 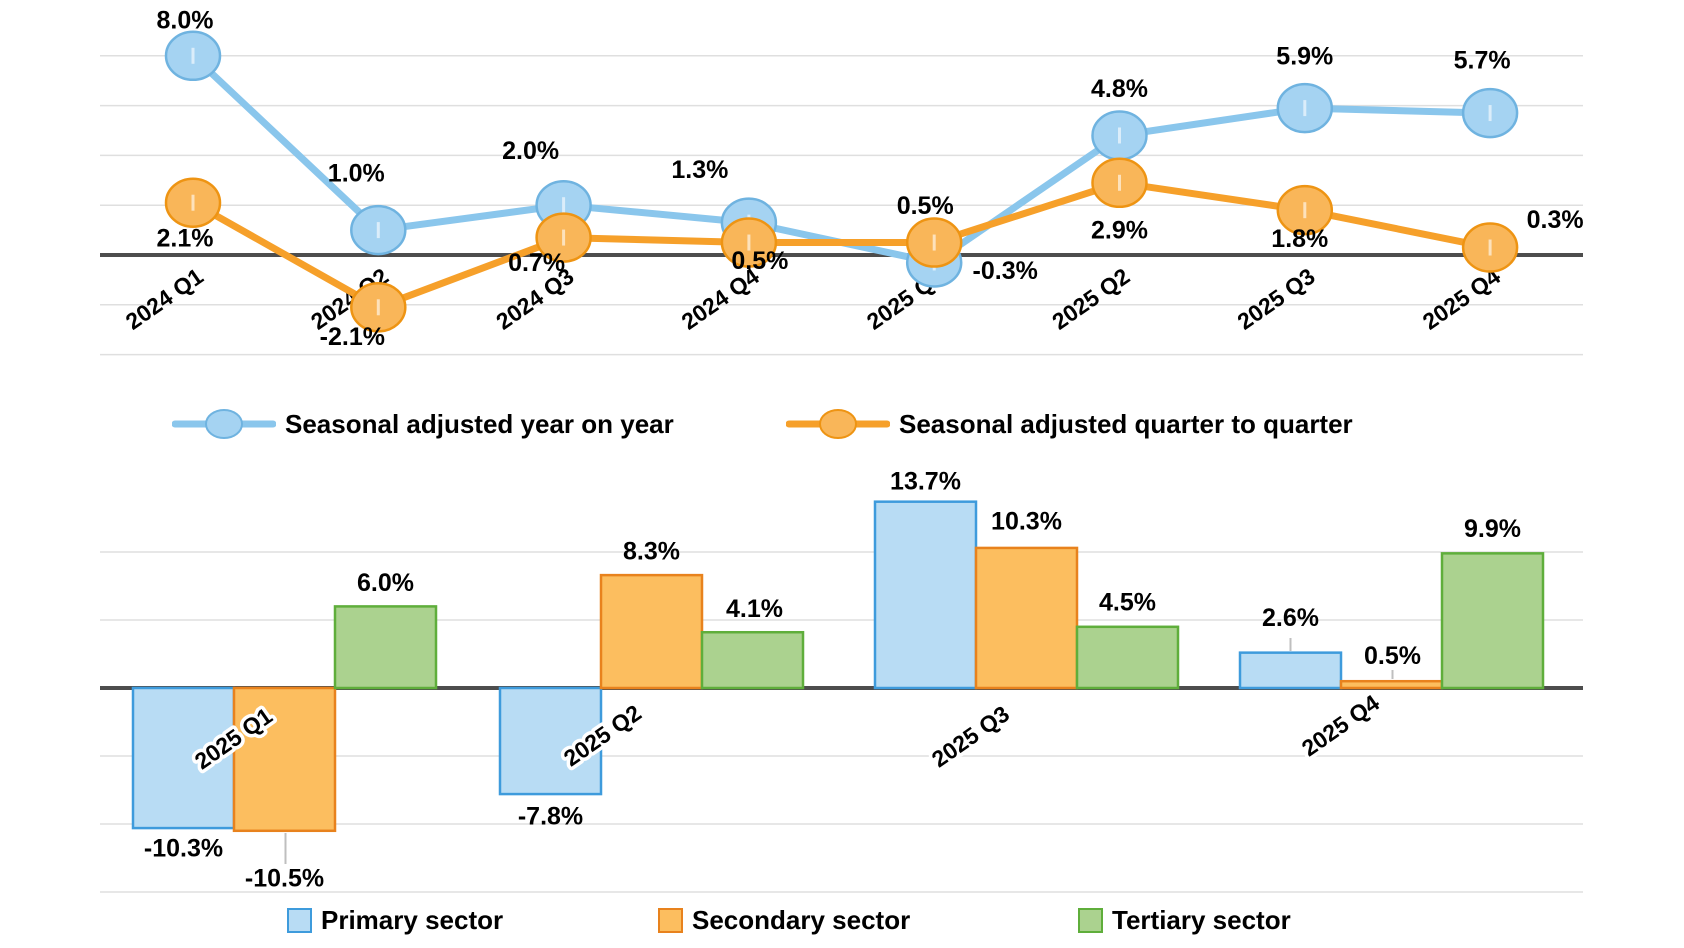 What do you see at coordinates (1119, 230) in the screenshot?
I see `orange-data-label: 2.9%` at bounding box center [1119, 230].